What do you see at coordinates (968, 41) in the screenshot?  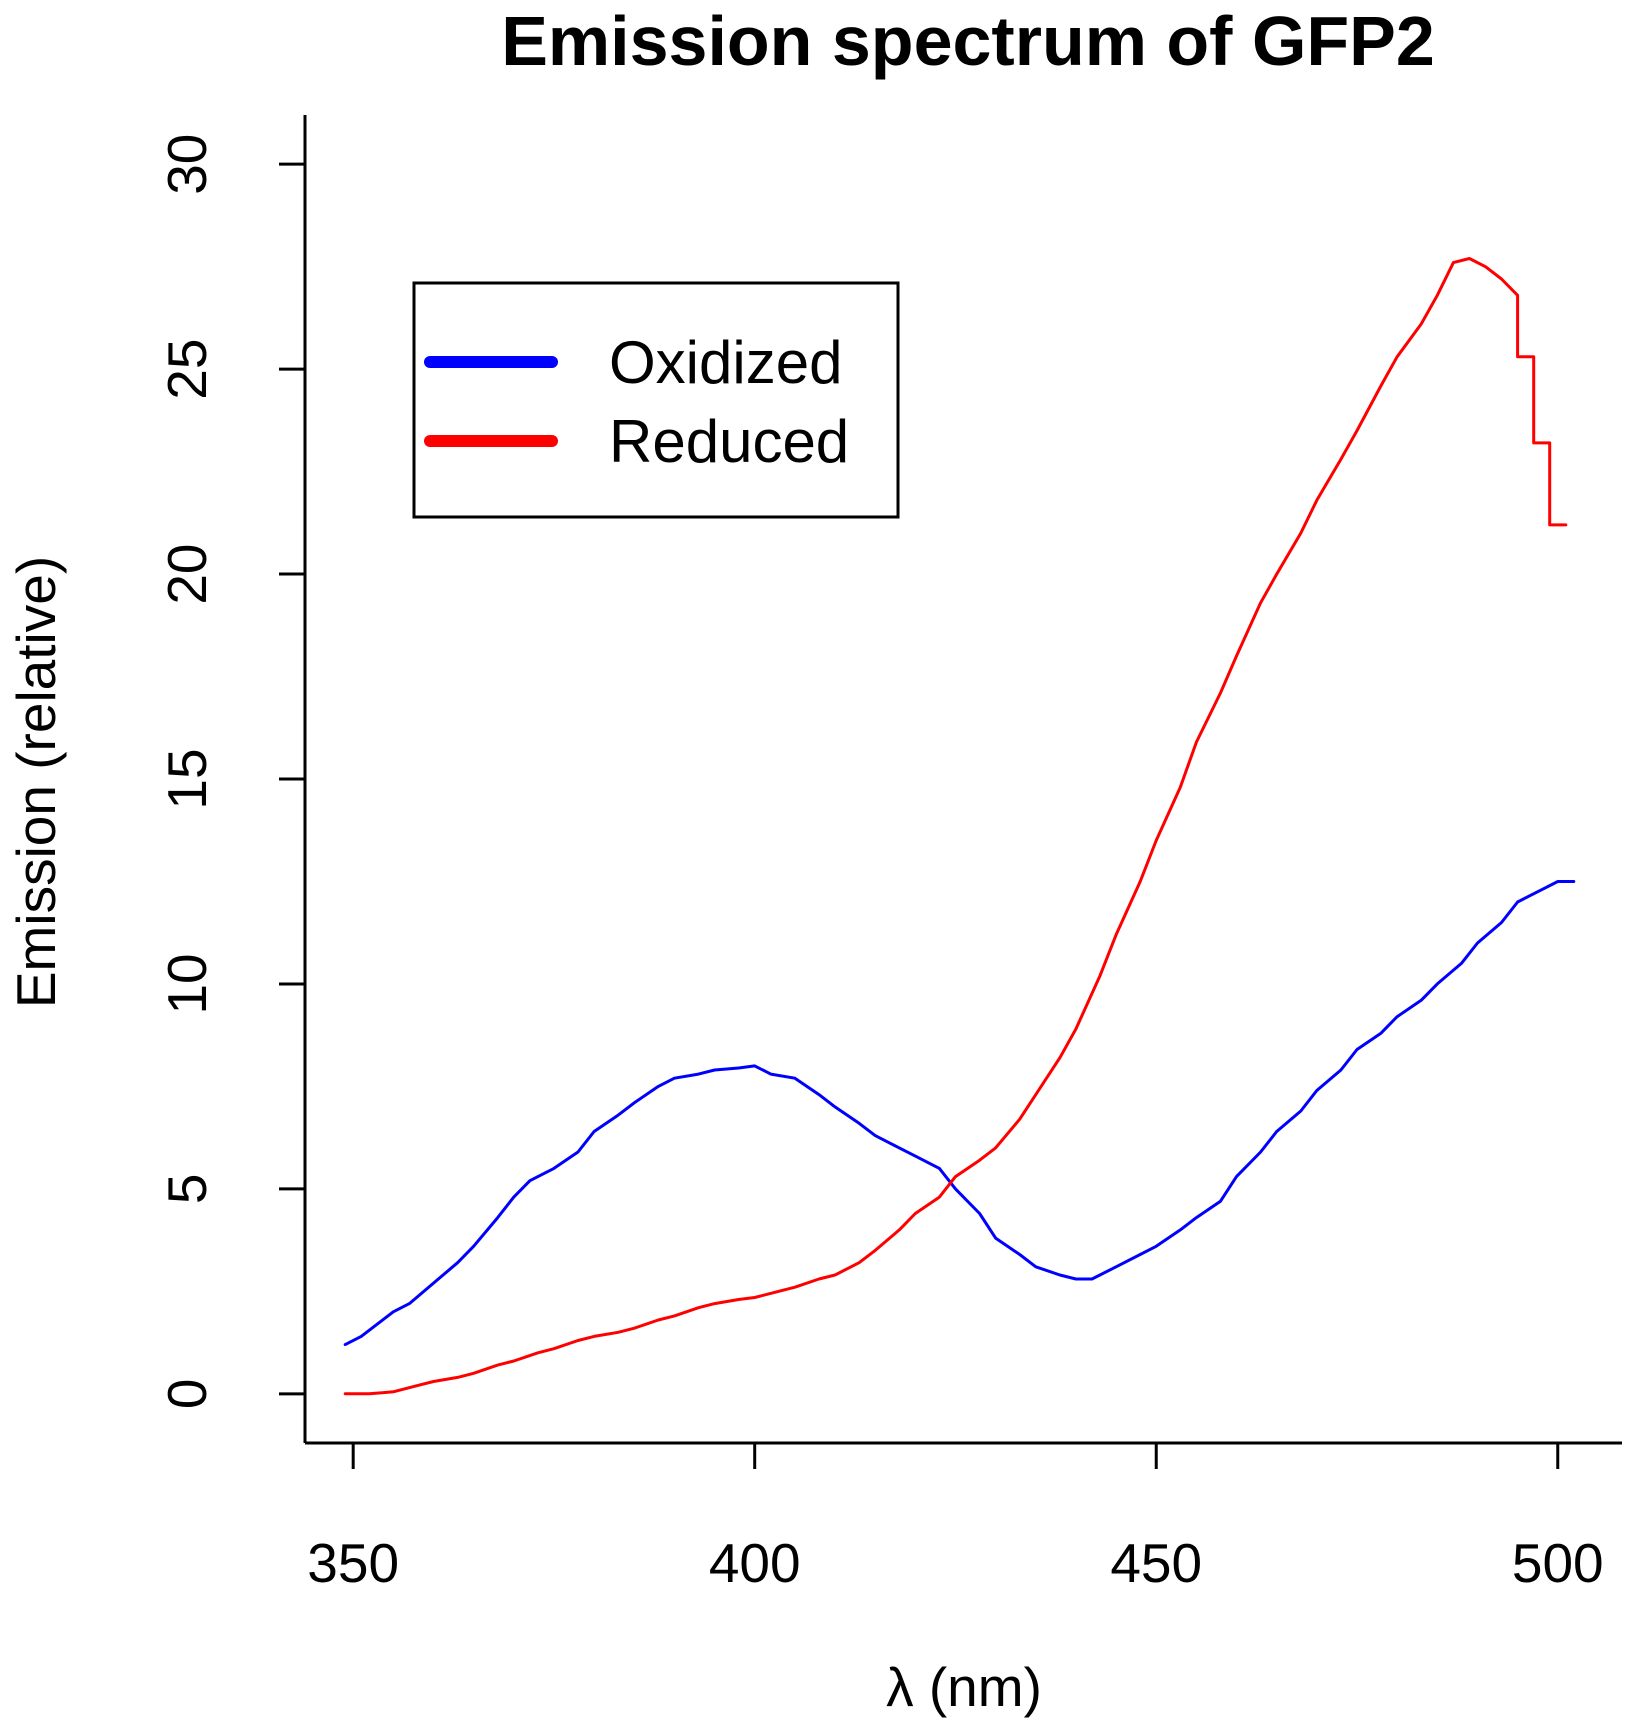 I see `chart-title: Emission spectrum of GFP2` at bounding box center [968, 41].